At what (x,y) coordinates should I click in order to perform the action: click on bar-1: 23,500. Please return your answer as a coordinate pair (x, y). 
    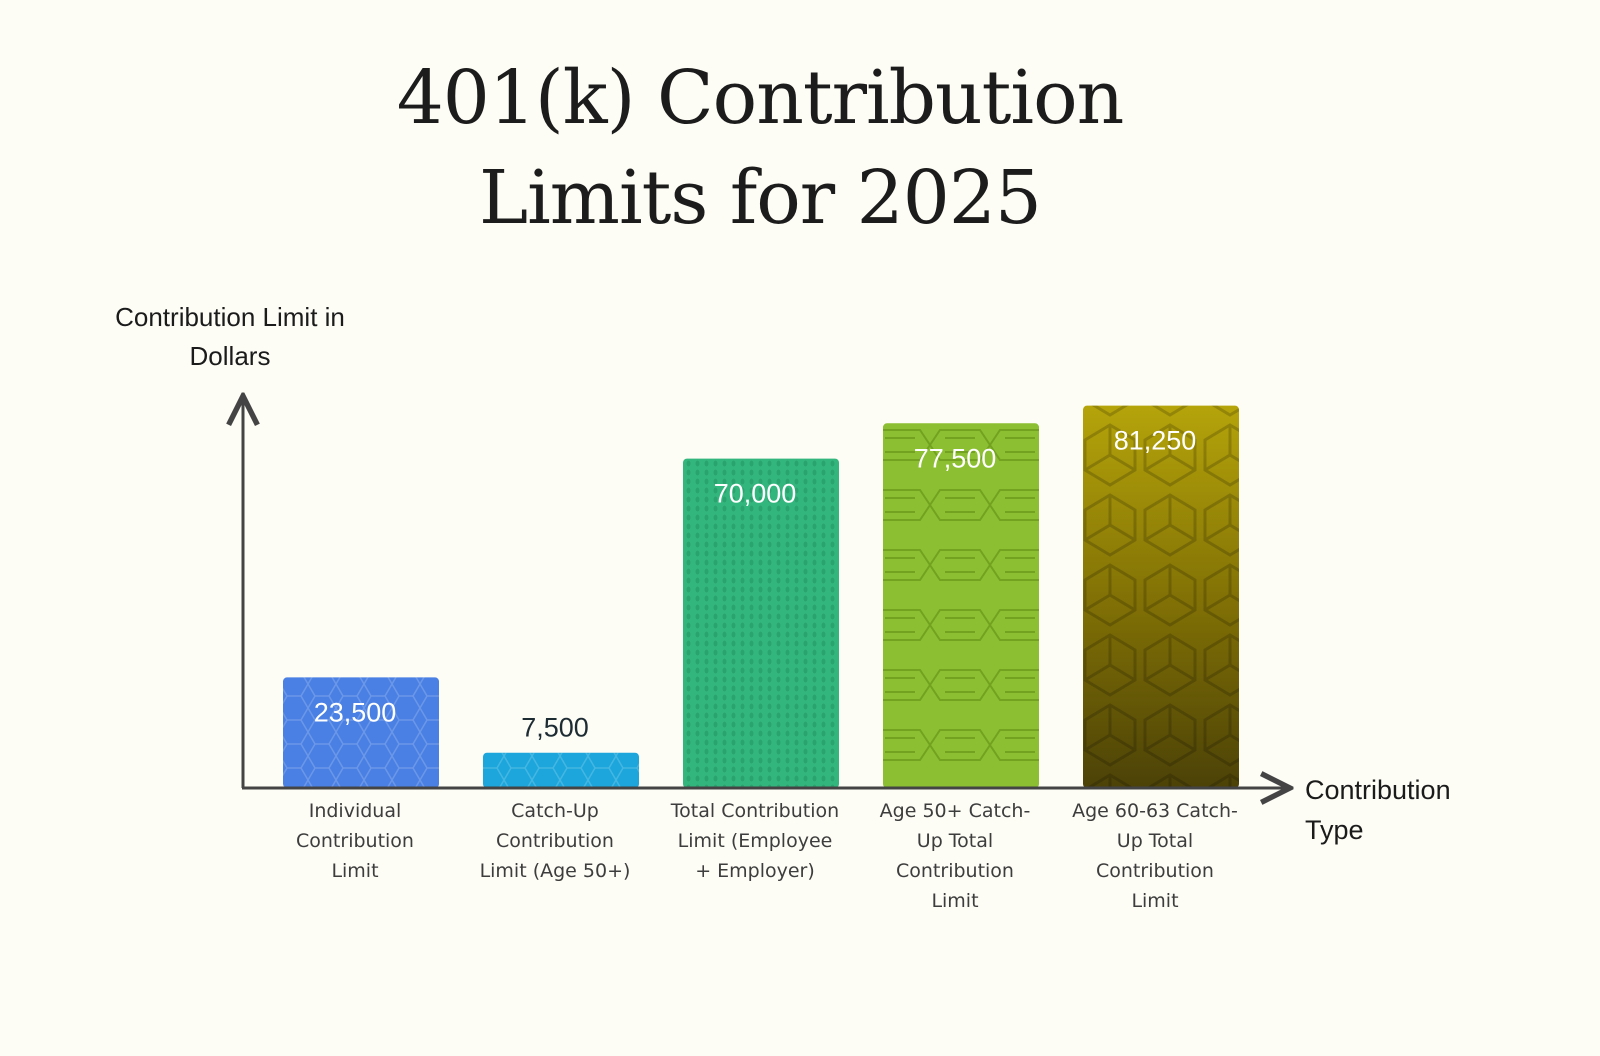
    Looking at the image, I should click on (361, 732).